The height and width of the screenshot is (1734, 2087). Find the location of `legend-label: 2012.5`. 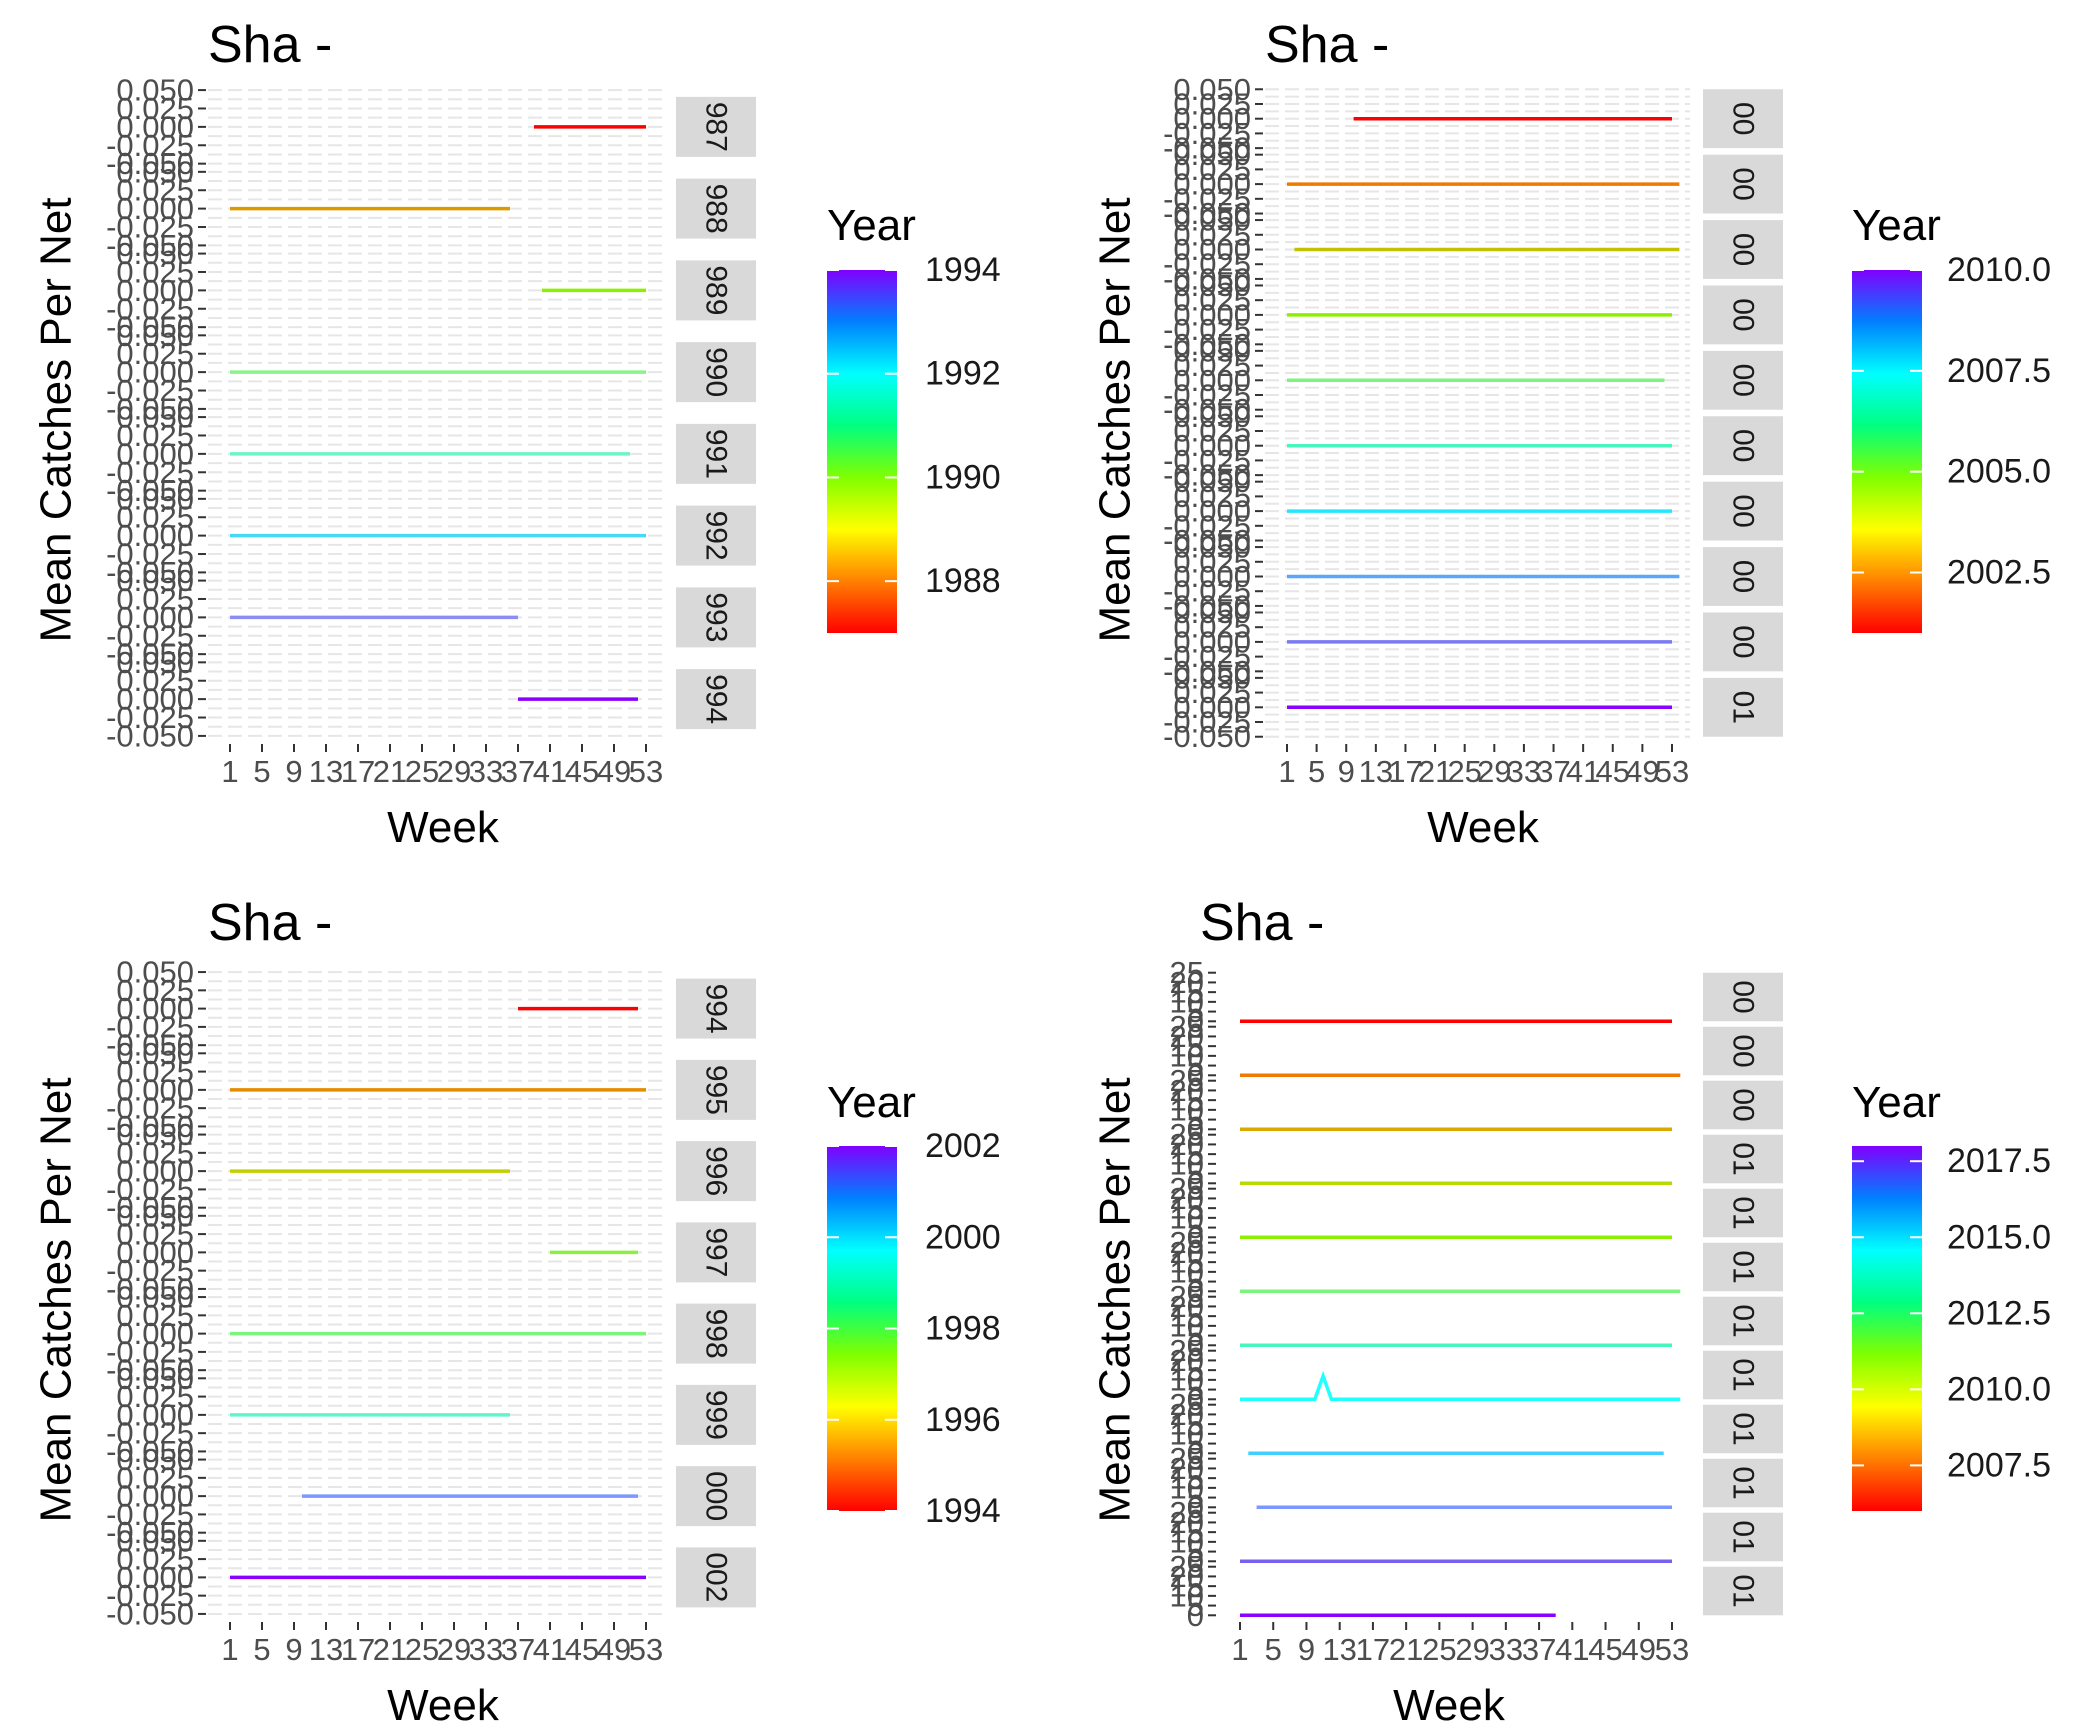

legend-label: 2012.5 is located at coordinates (1999, 1313).